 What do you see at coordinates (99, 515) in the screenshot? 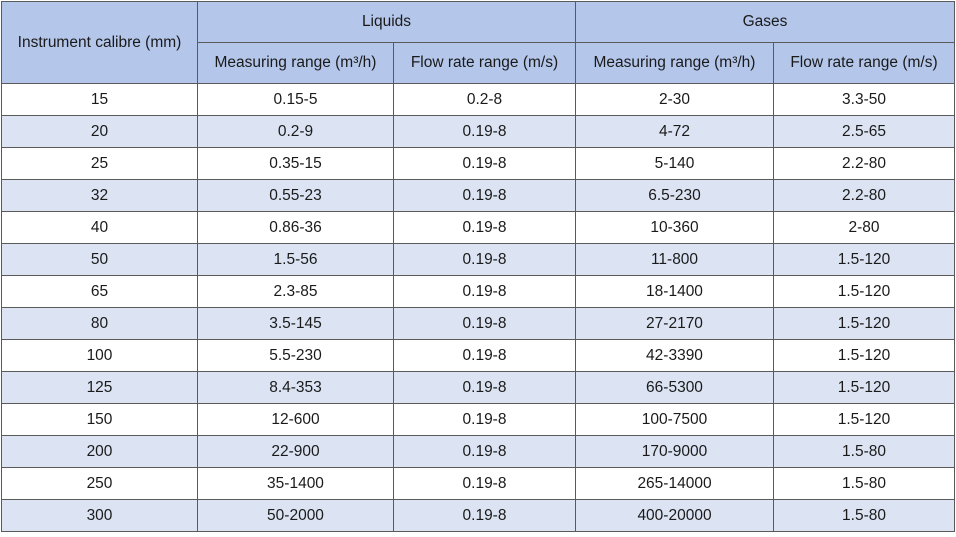
I see `calibre-cell: 300` at bounding box center [99, 515].